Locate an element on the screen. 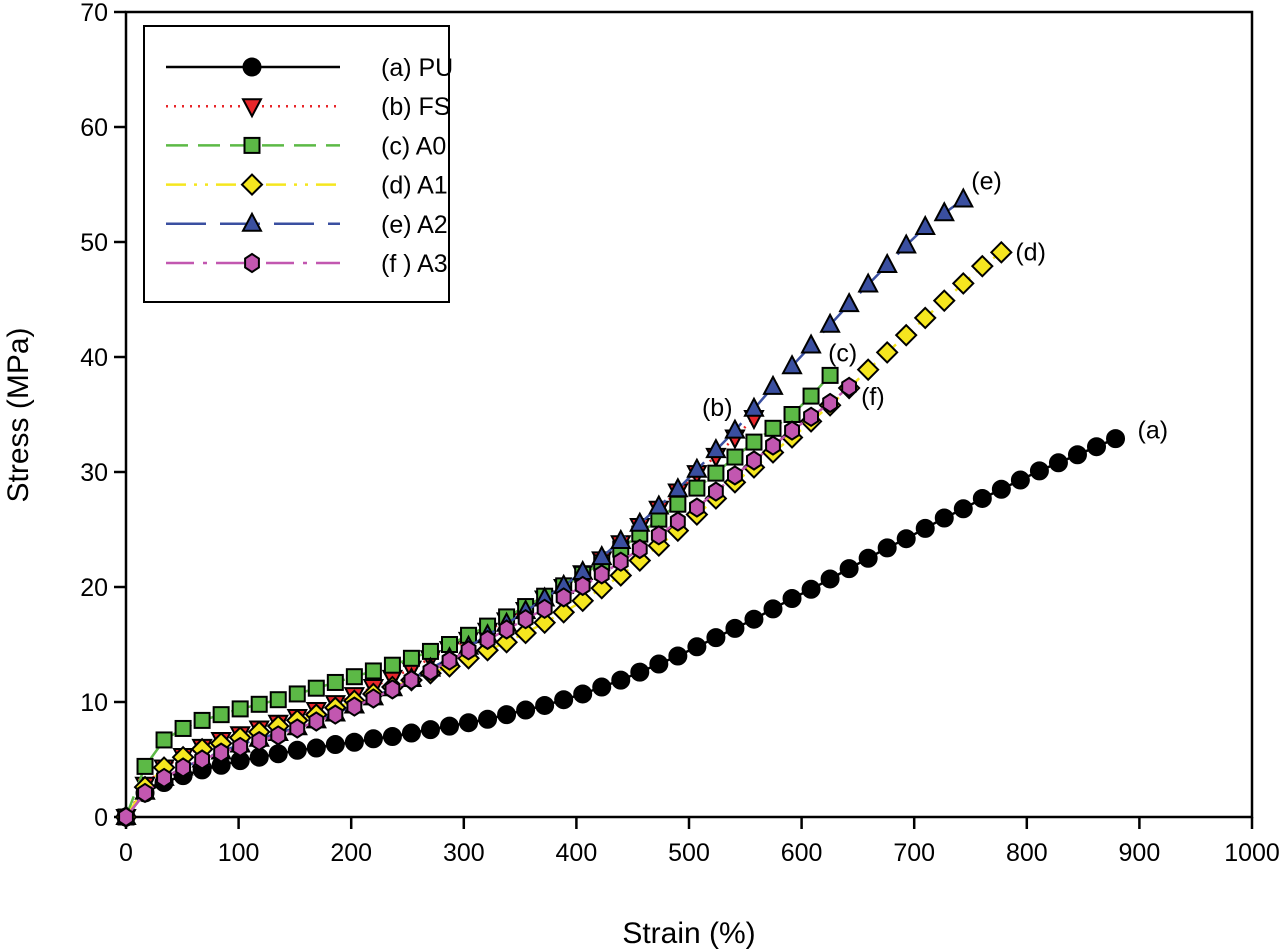 The height and width of the screenshot is (950, 1288). y-tick-label: 0 is located at coordinates (101, 818).